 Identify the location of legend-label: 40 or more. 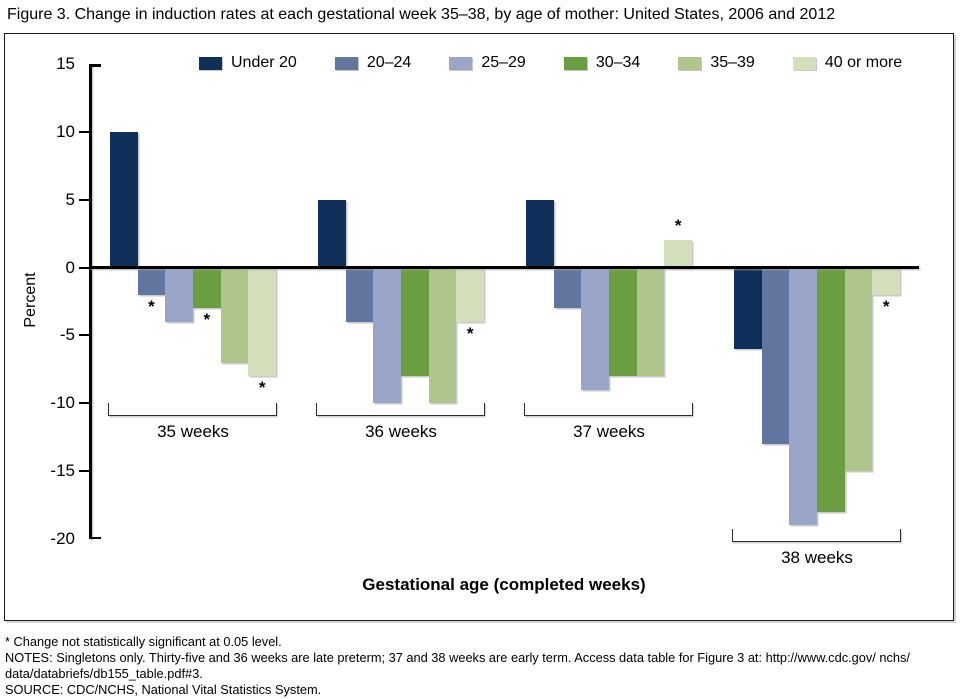
(863, 62).